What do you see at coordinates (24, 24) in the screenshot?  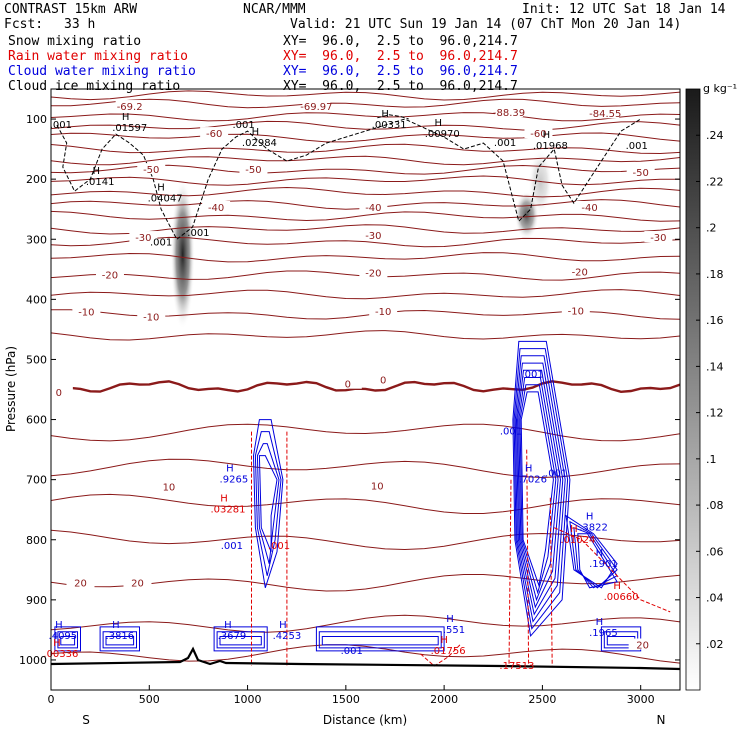 I see `forecast-label: Fcst:` at bounding box center [24, 24].